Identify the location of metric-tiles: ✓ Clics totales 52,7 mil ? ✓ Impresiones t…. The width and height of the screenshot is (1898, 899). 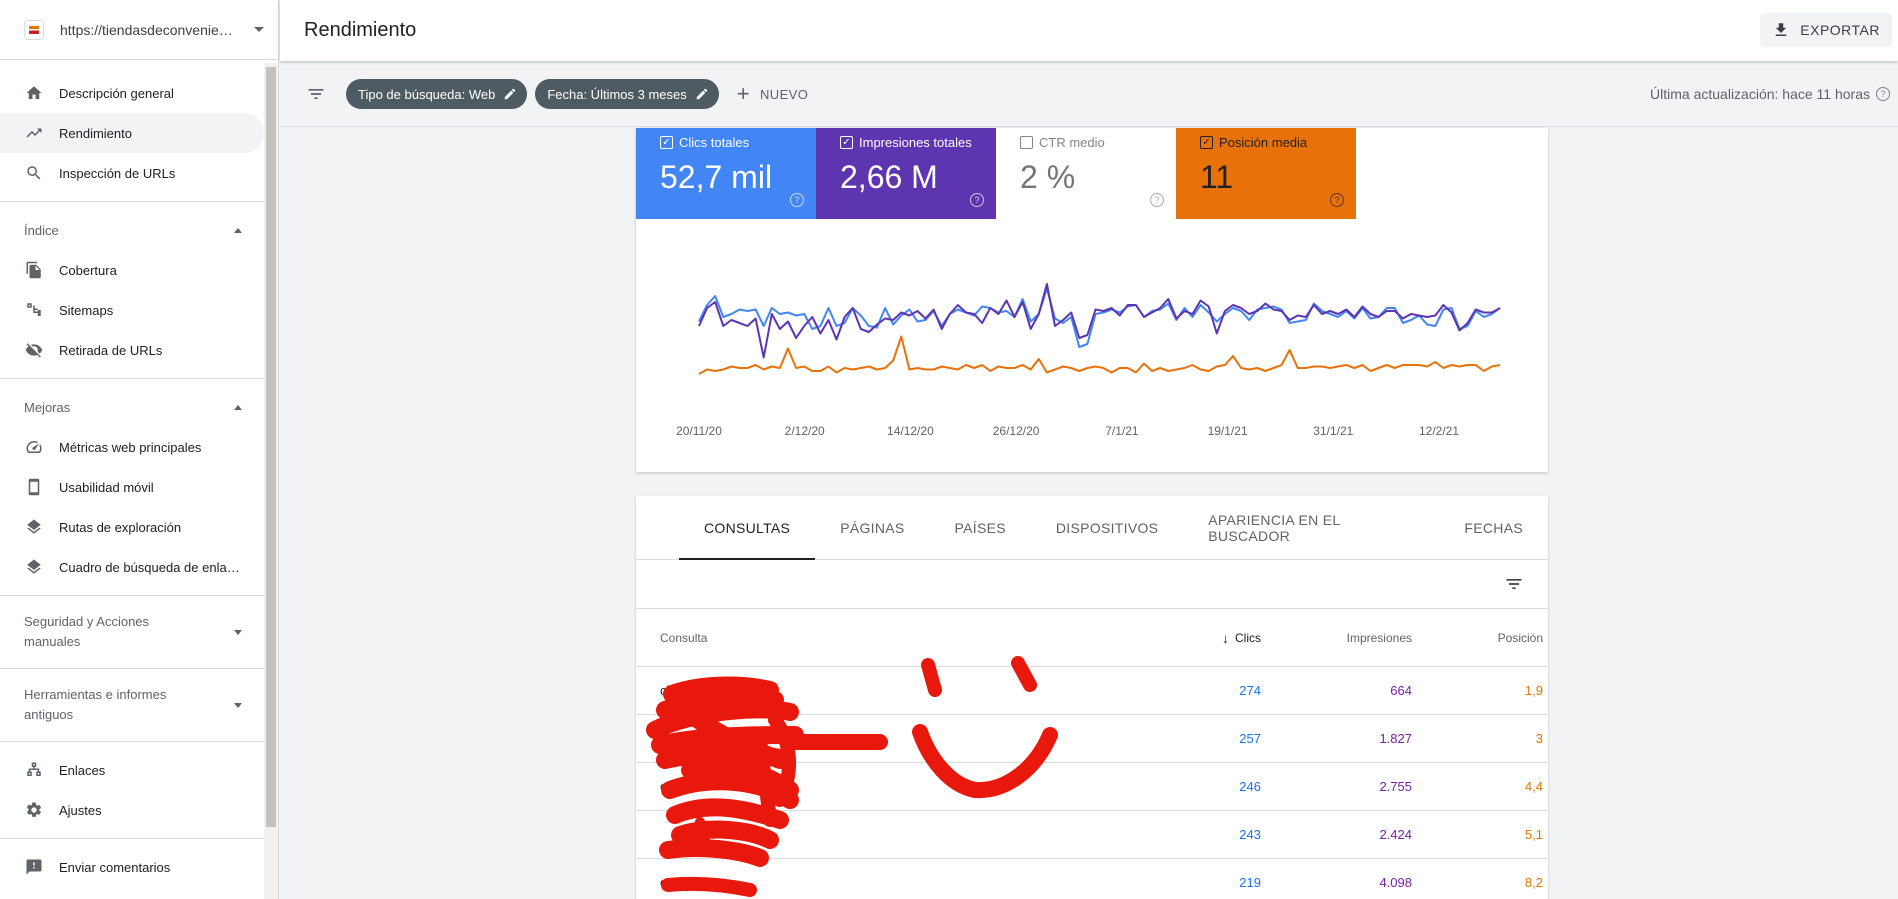
(1092, 173).